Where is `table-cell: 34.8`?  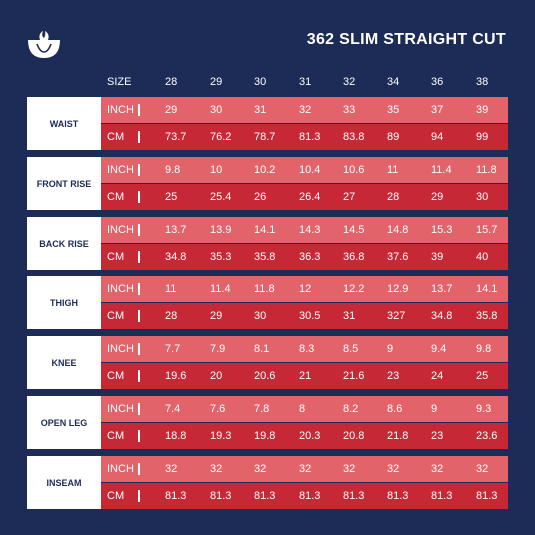
table-cell: 34.8 is located at coordinates (176, 257).